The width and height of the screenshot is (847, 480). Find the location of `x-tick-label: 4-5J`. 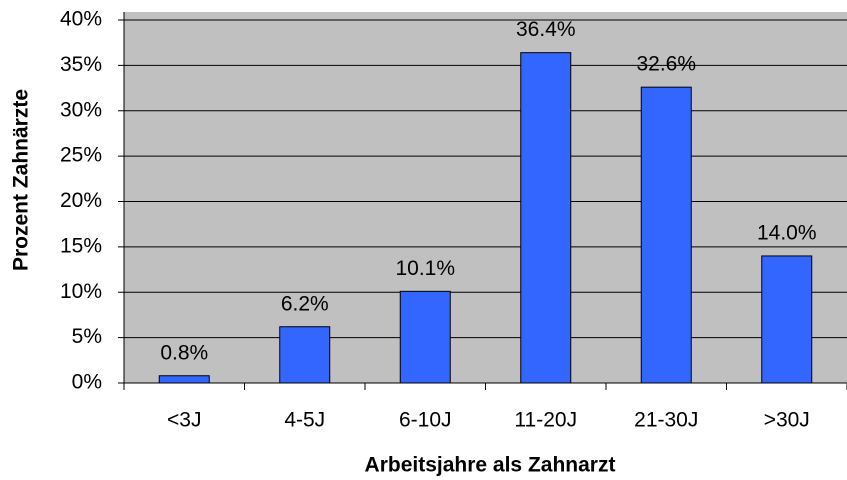

x-tick-label: 4-5J is located at coordinates (304, 420).